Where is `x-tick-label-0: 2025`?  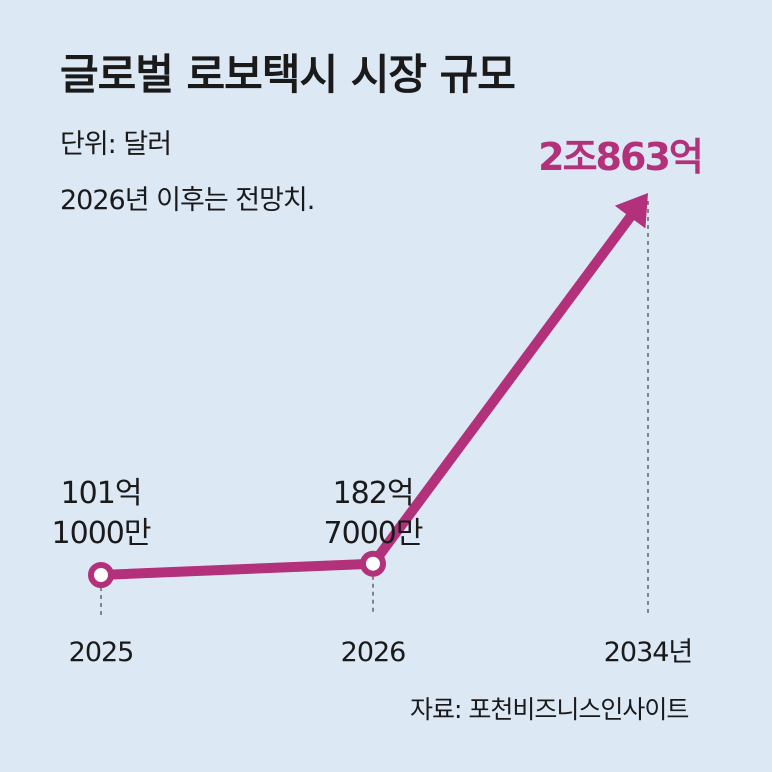
x-tick-label-0: 2025 is located at coordinates (101, 652).